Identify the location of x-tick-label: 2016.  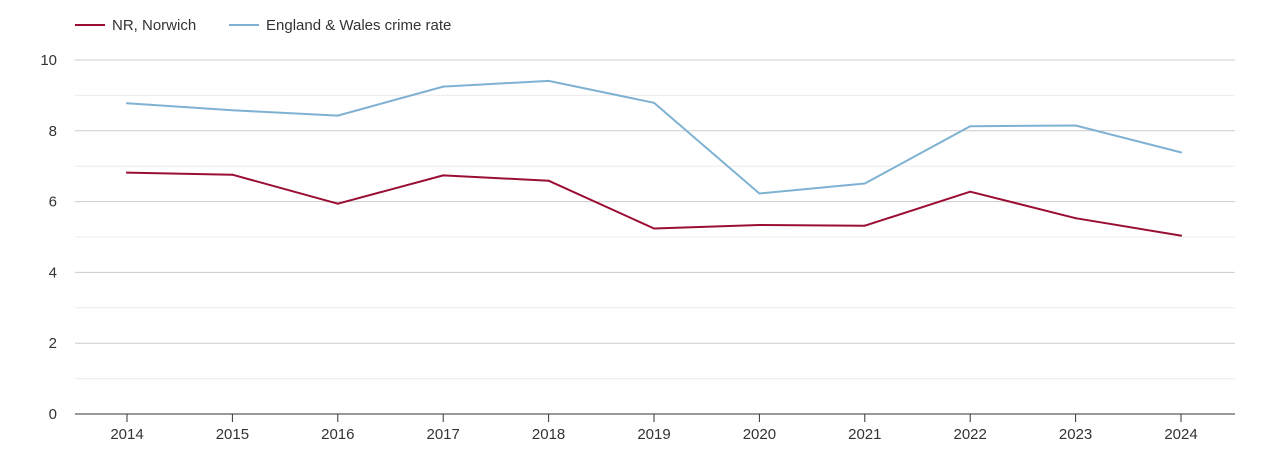
(337, 434).